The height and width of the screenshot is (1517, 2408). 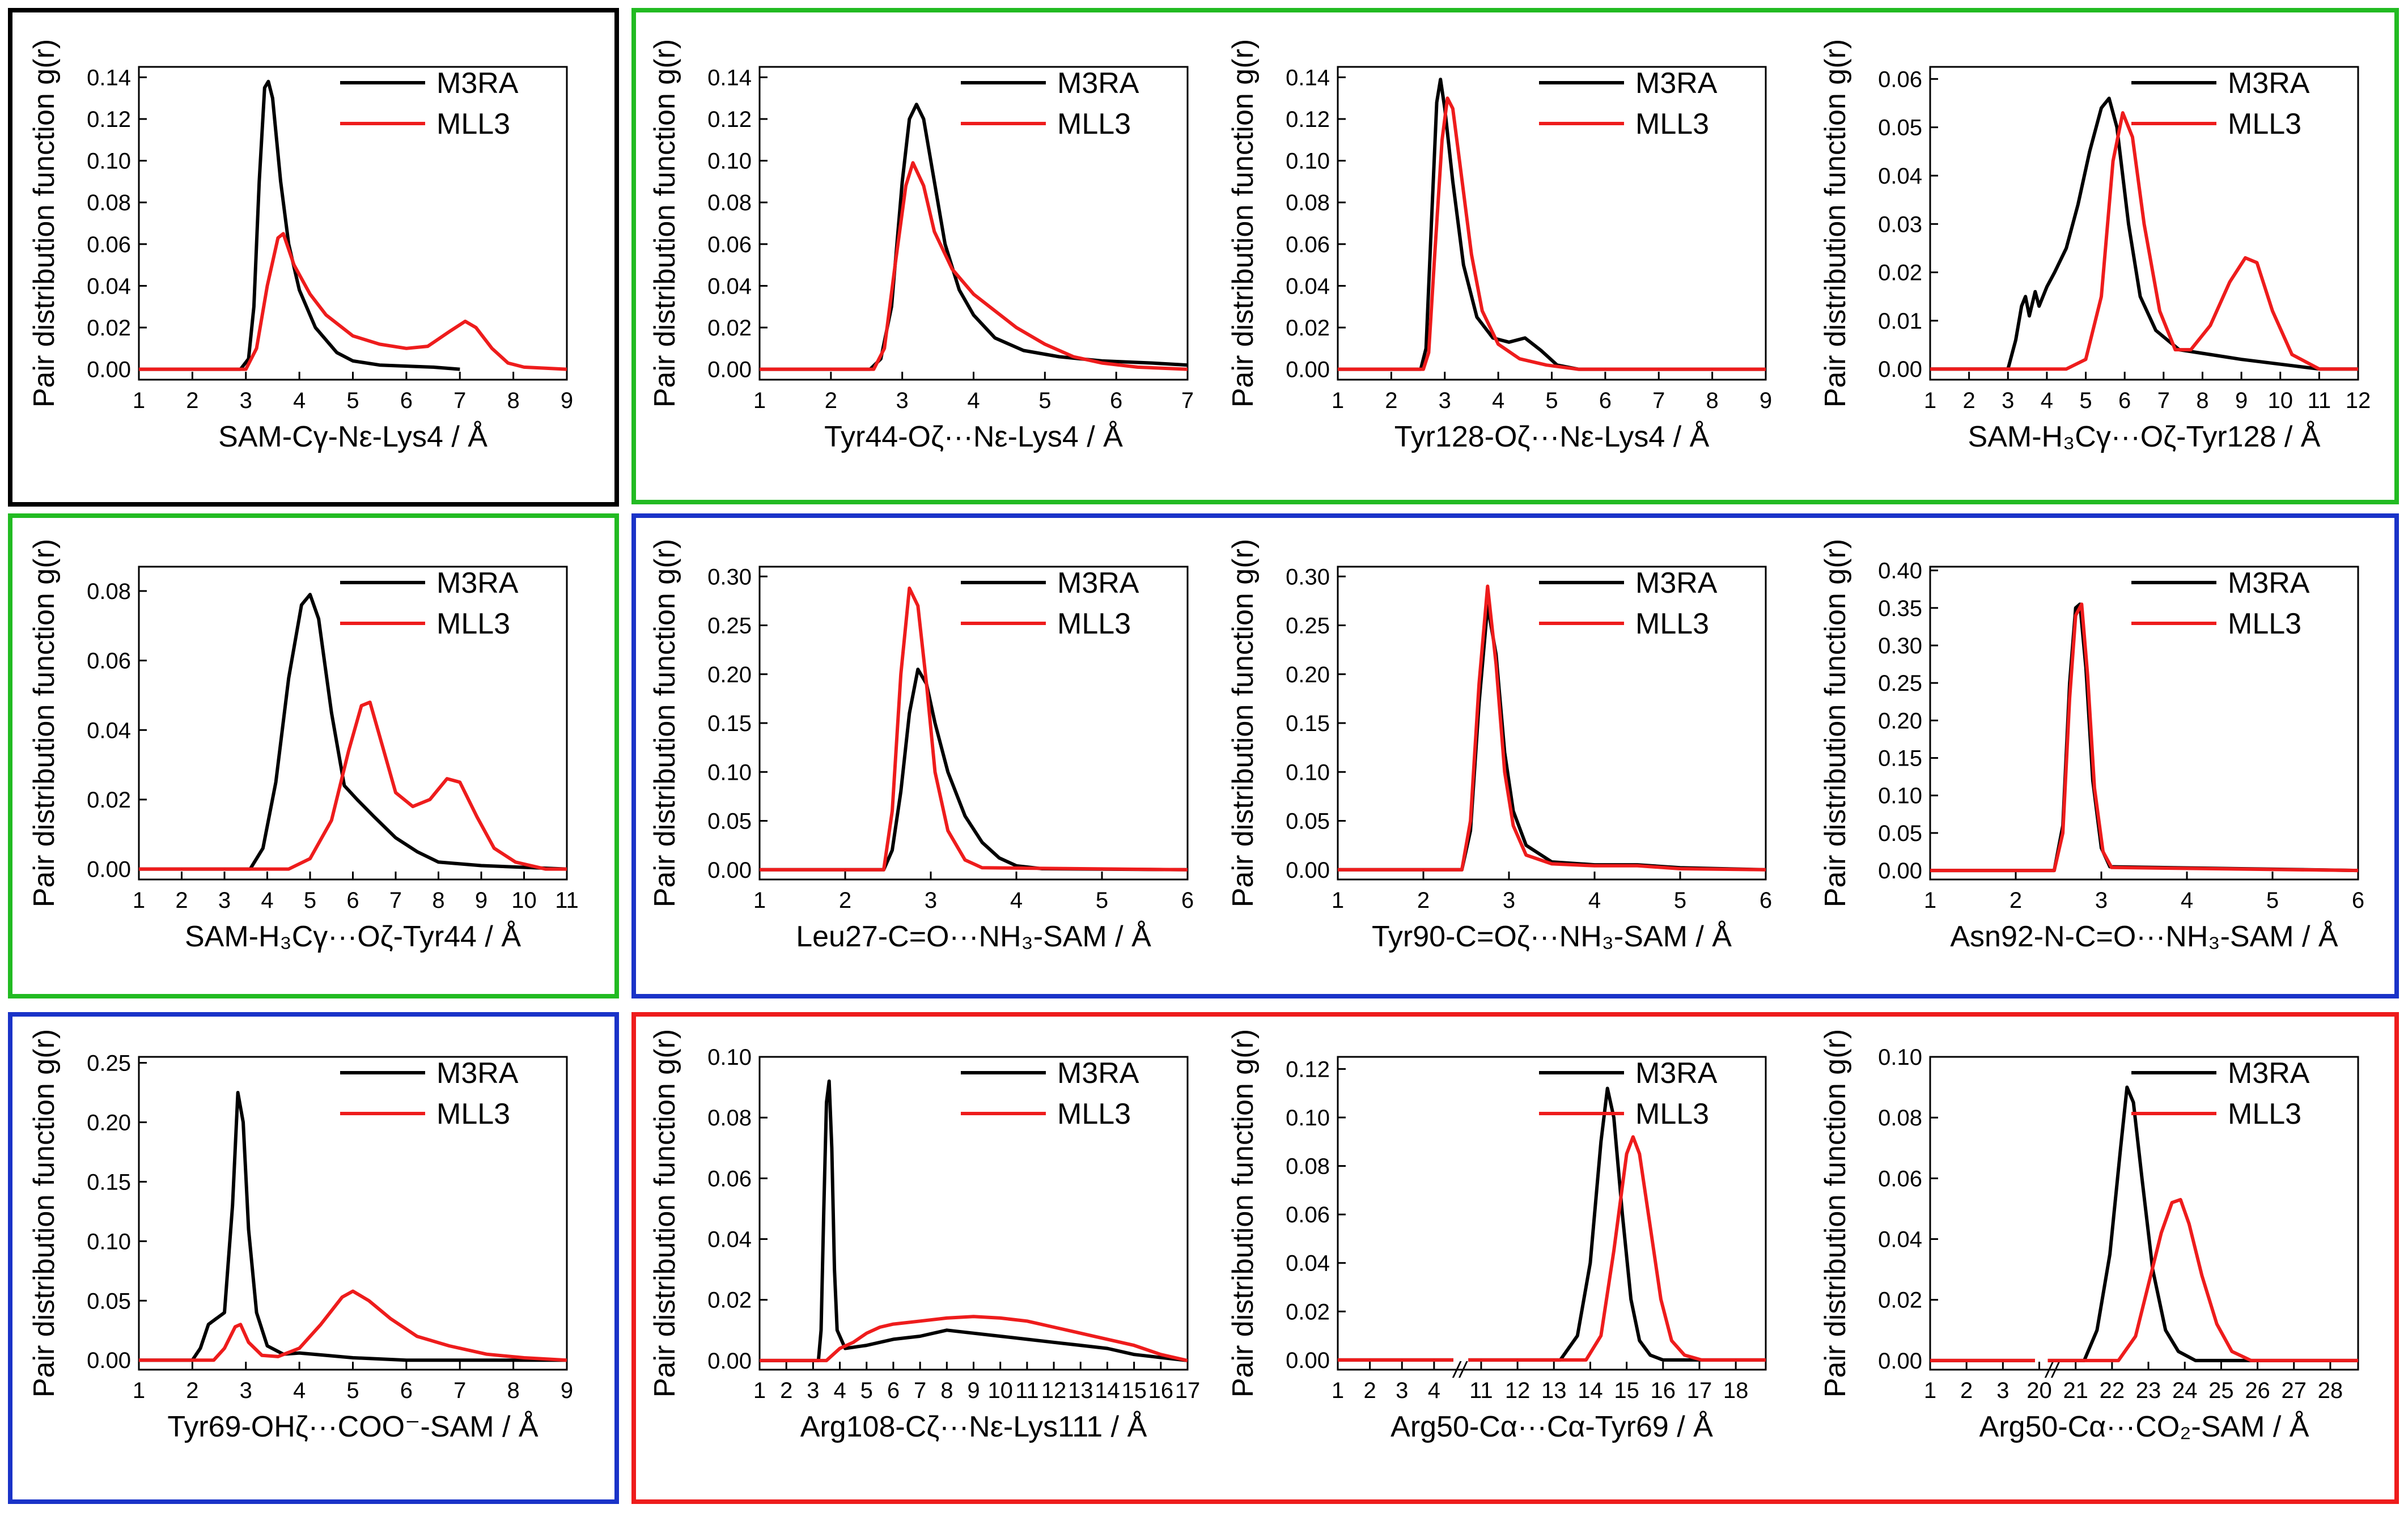 What do you see at coordinates (1900, 646) in the screenshot?
I see `y-tick-label: 0.30` at bounding box center [1900, 646].